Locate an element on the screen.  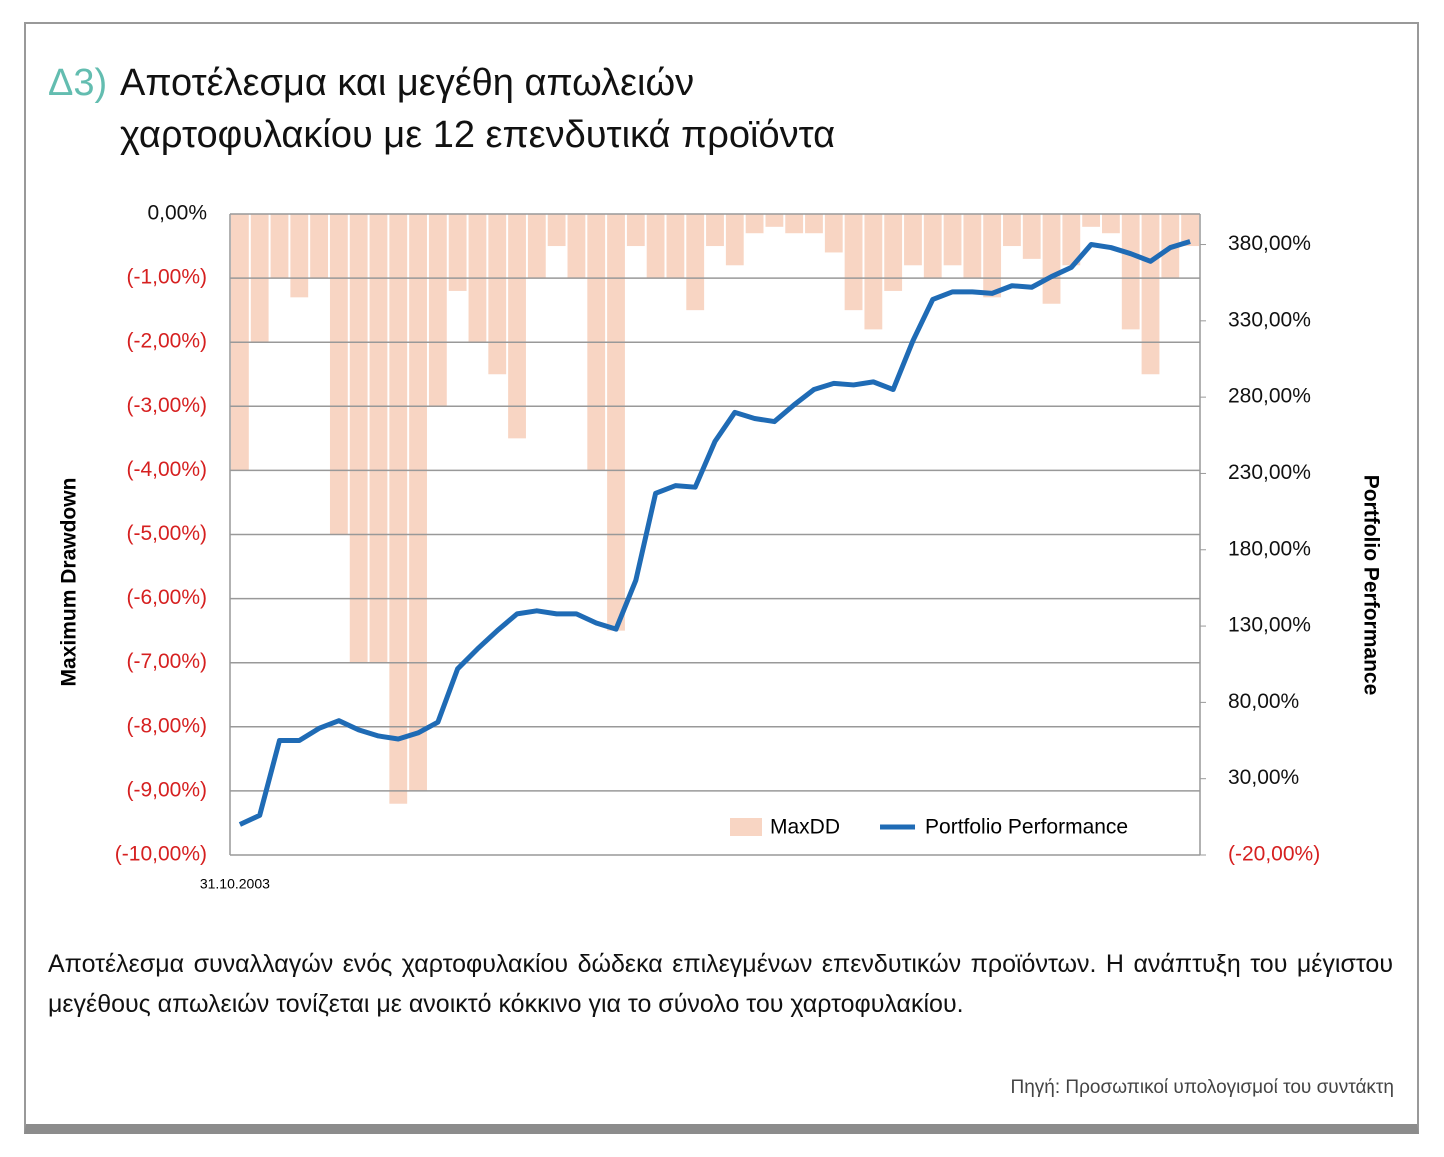
y-tick-label: (-10,00%) is located at coordinates (161, 854).